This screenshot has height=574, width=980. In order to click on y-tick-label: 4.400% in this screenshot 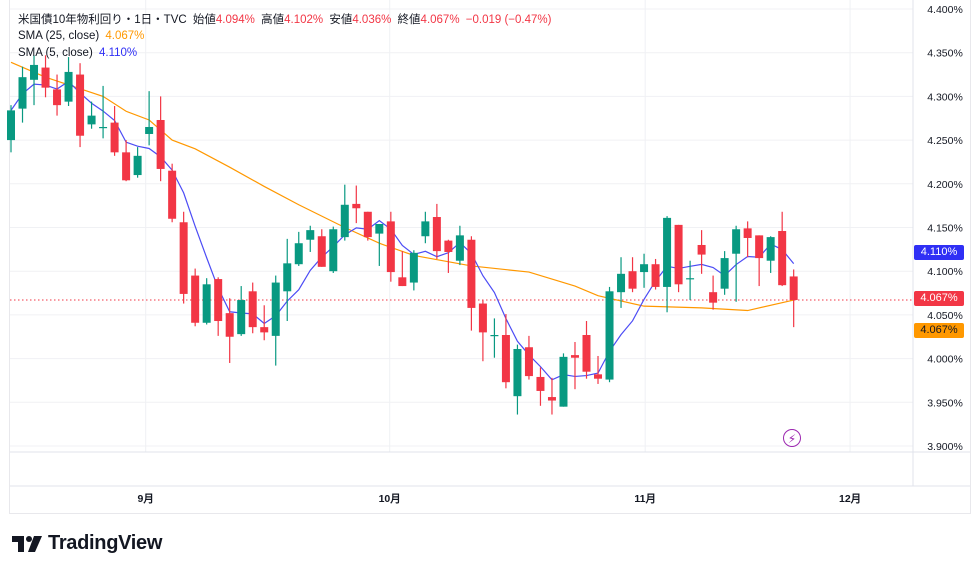, I will do `click(945, 10)`.